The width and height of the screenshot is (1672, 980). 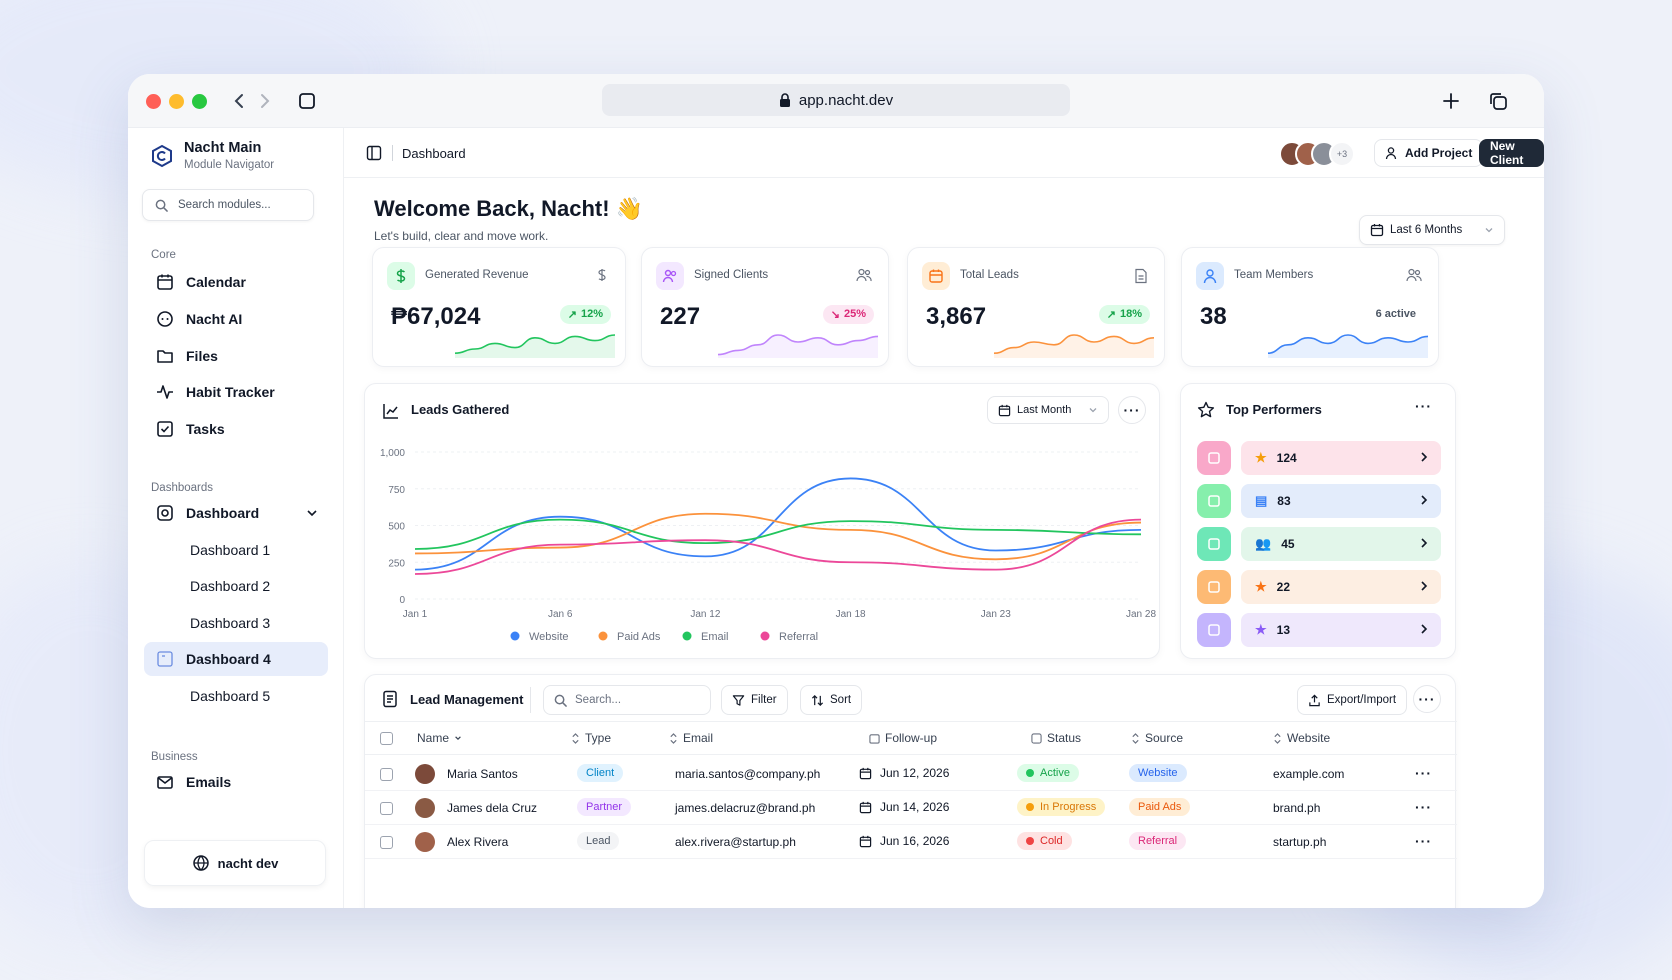 What do you see at coordinates (1132, 410) in the screenshot?
I see `chart-more-button: ···` at bounding box center [1132, 410].